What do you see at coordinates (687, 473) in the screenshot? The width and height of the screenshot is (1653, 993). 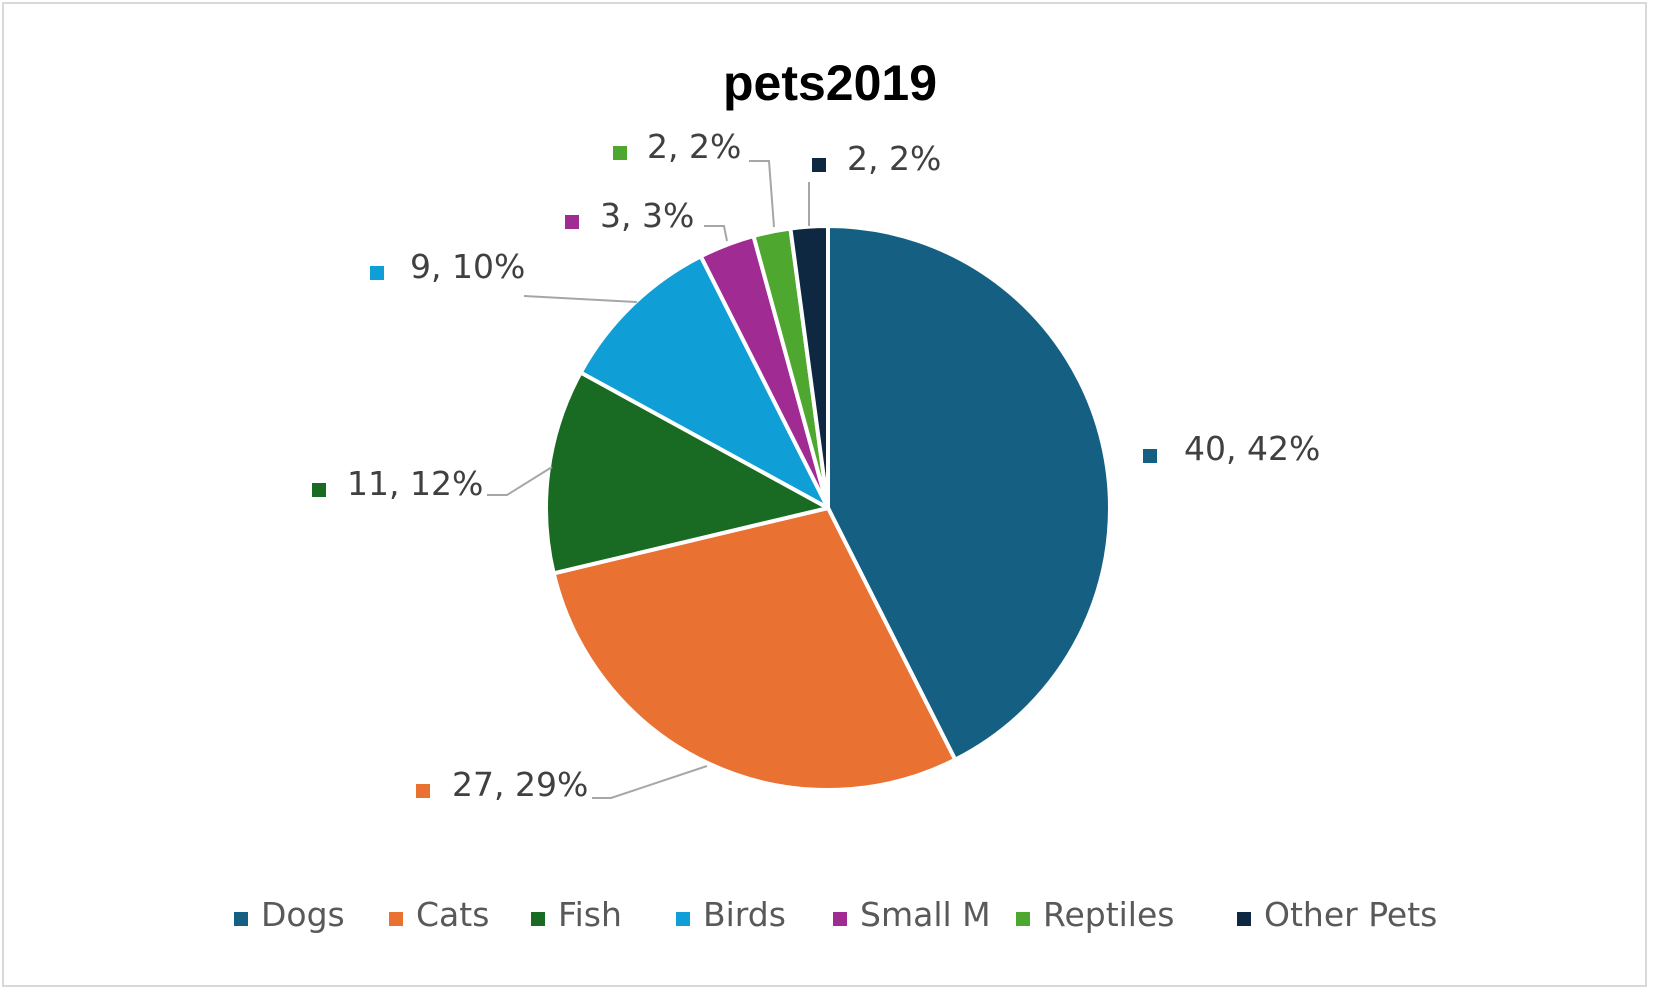 I see `pie-slice-fish` at bounding box center [687, 473].